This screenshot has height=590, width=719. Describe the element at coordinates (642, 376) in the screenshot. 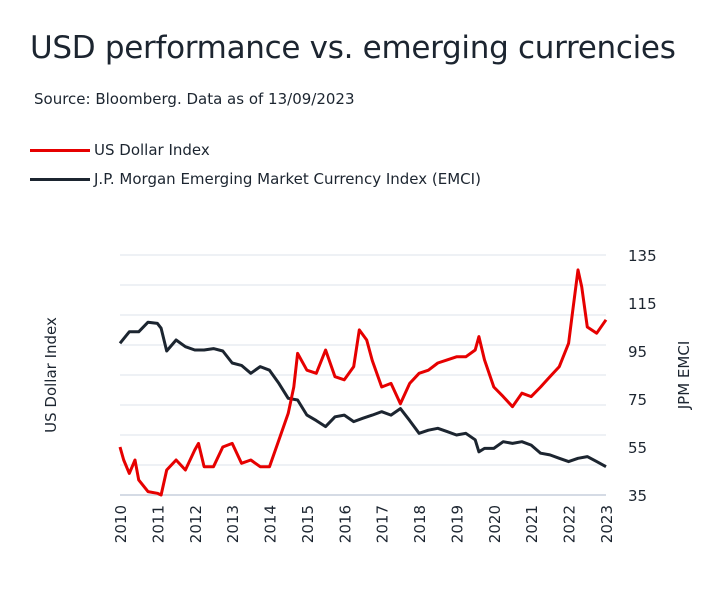

I see `right-axis-ticks: 135 115 95 75 55 35` at that location.